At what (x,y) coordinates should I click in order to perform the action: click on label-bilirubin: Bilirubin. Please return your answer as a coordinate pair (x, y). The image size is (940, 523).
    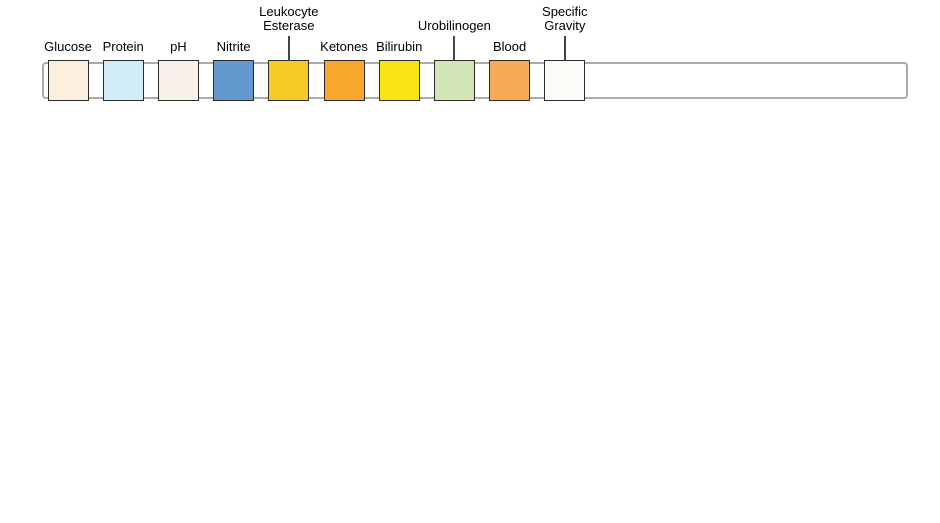
    Looking at the image, I should click on (399, 46).